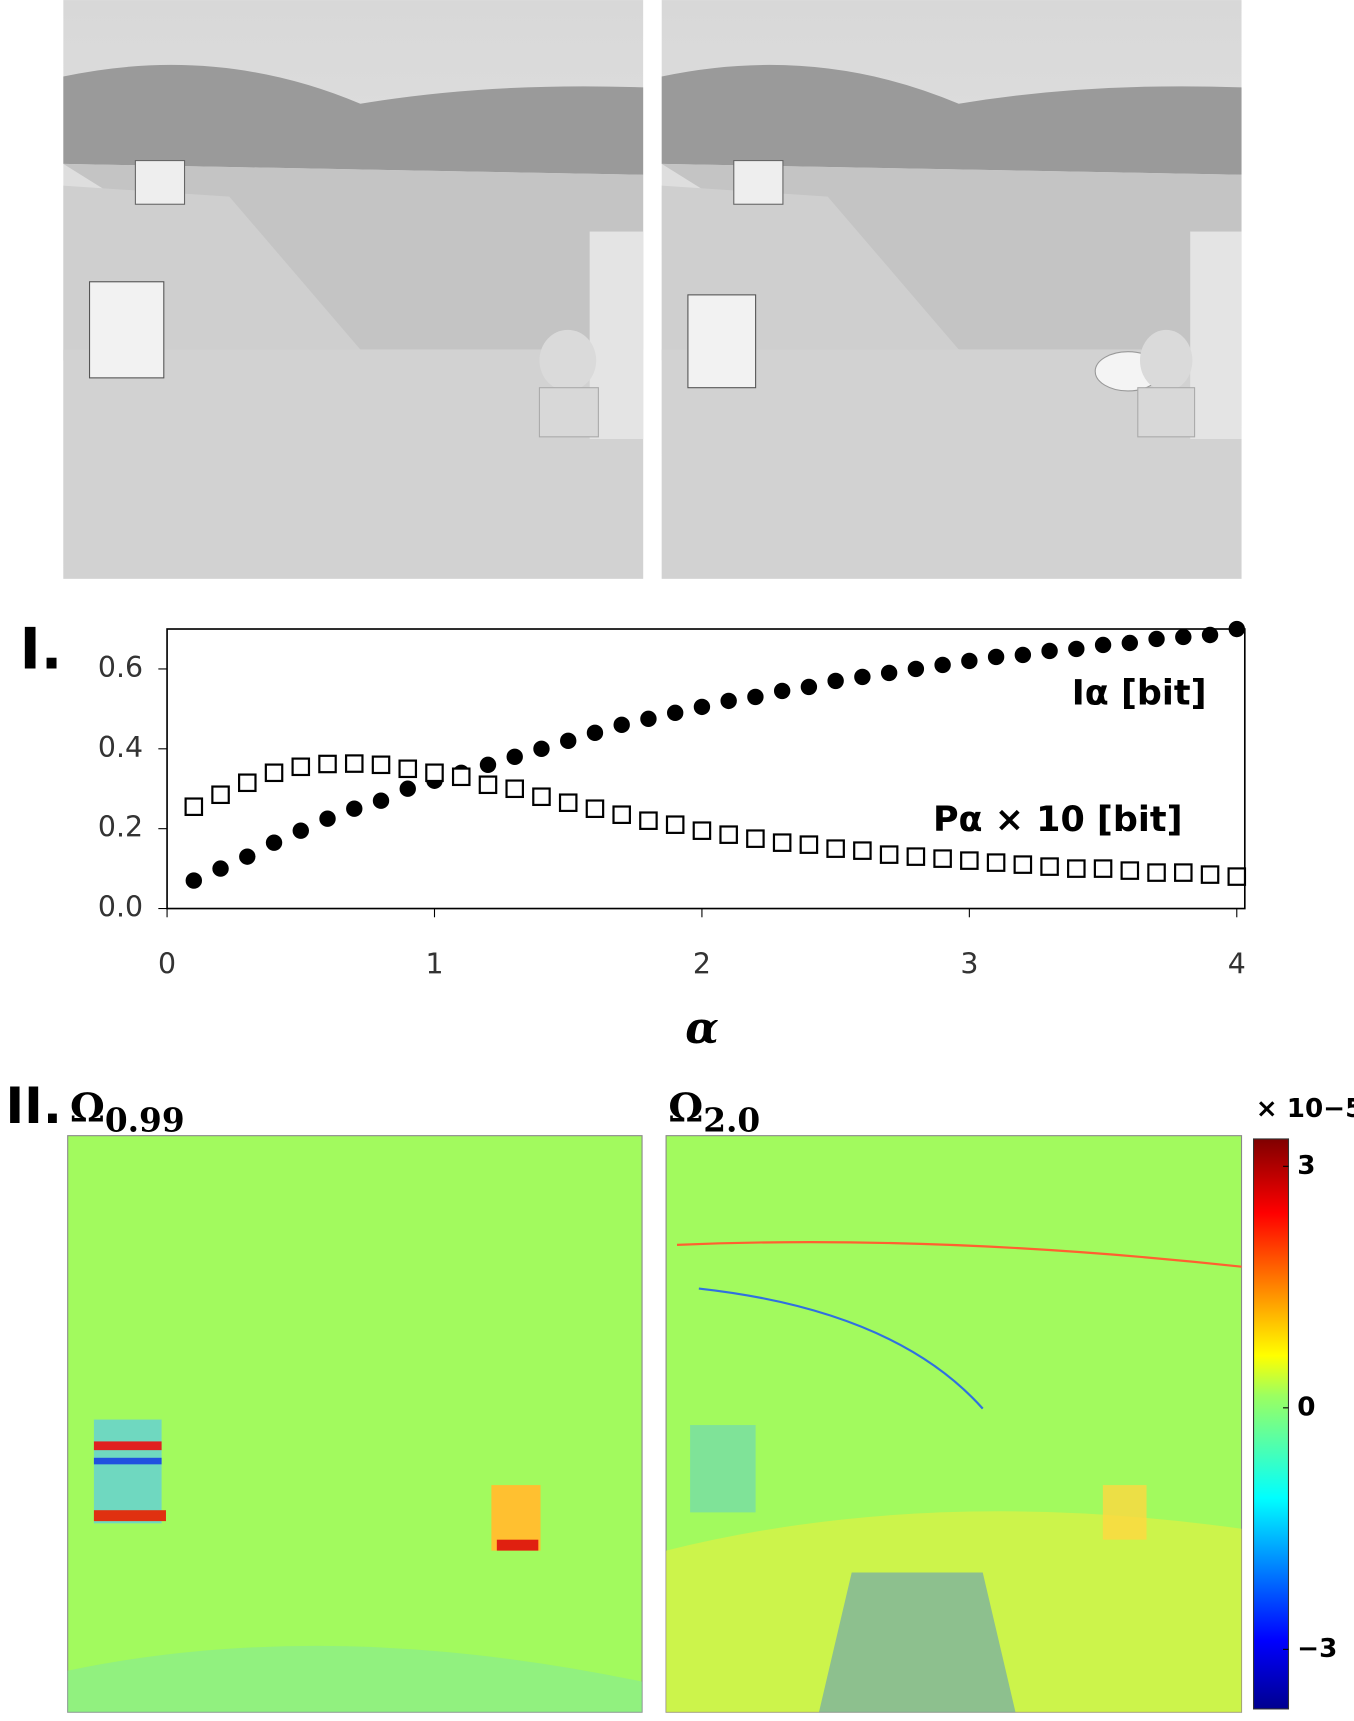  I want to click on heatmap-left, so click(355, 1424).